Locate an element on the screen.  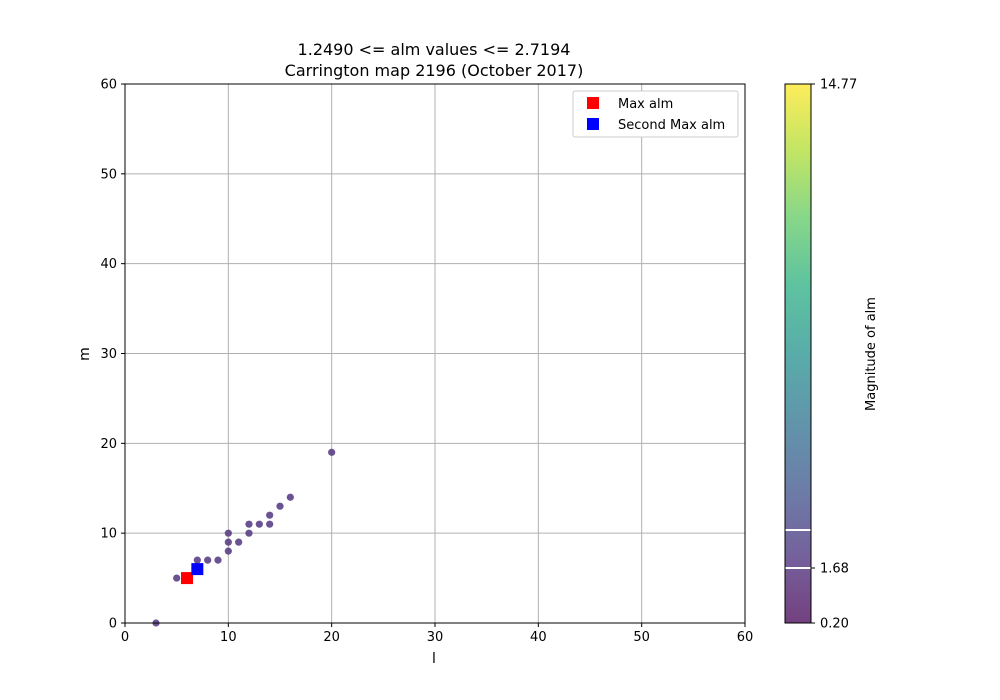
chart-title-line-2: Carrington map 2196 (October 2017) is located at coordinates (434, 70).